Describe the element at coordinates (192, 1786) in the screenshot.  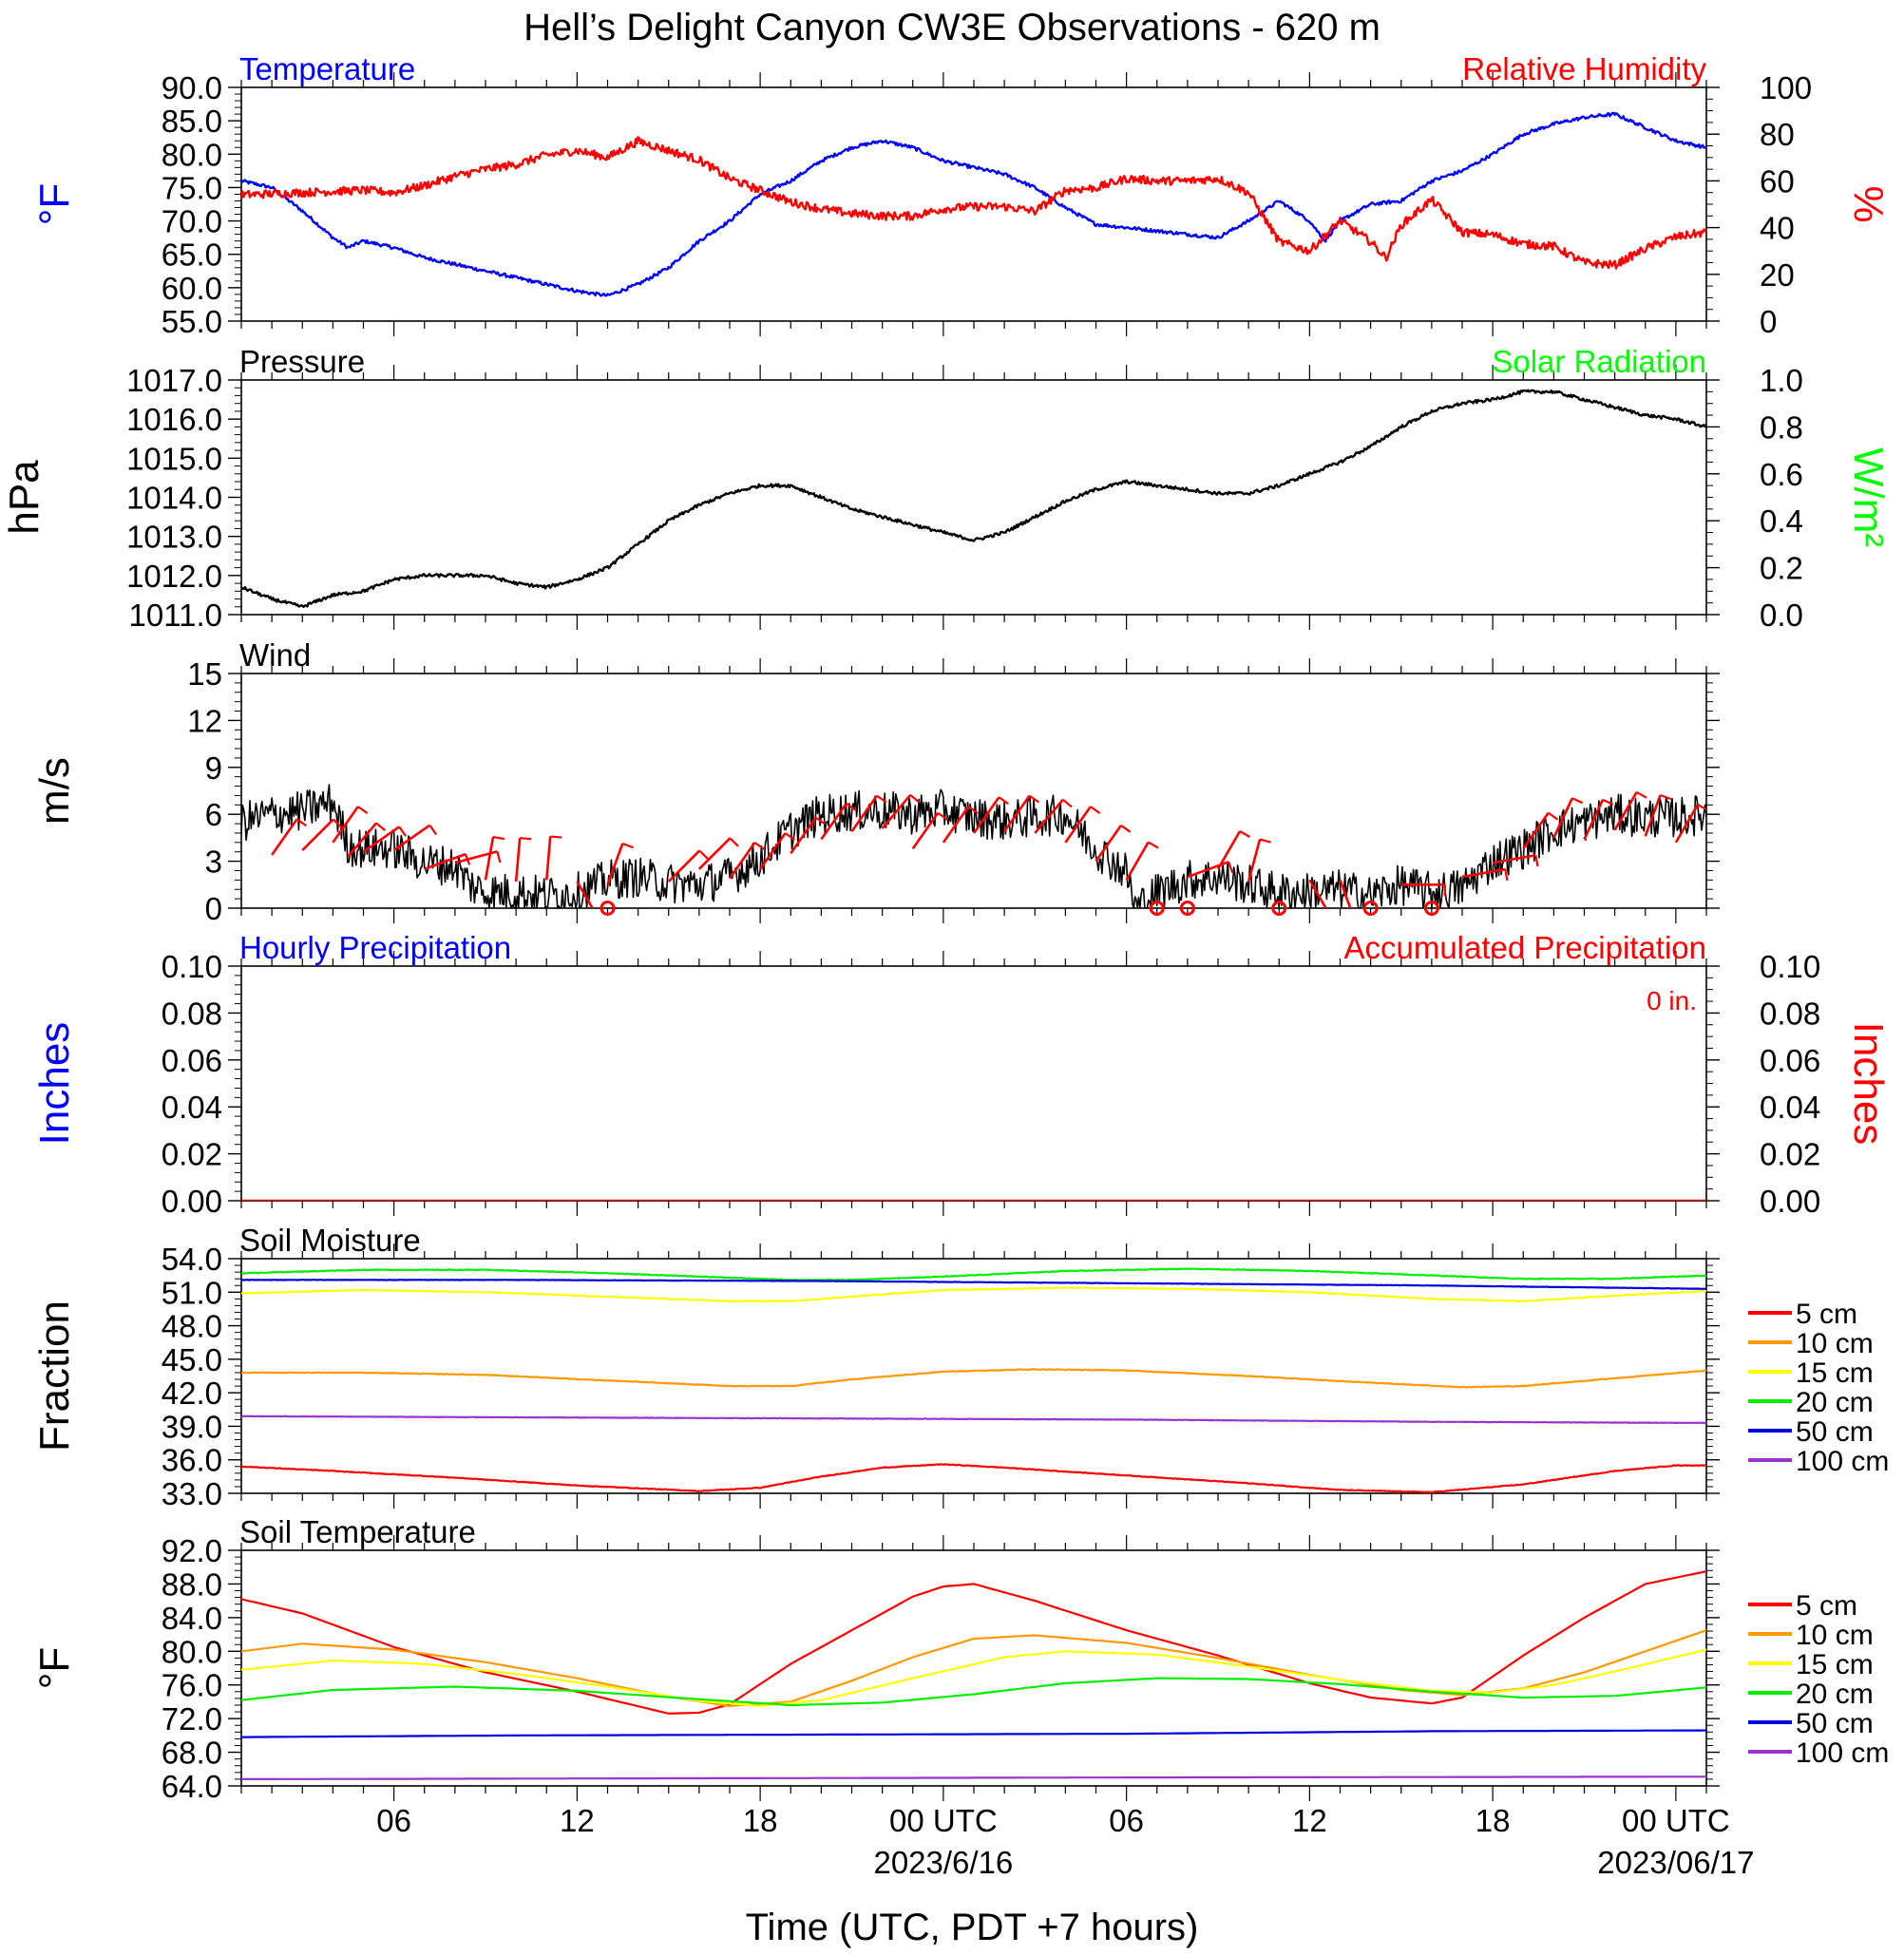
I see `y-tick-label: 64.0` at that location.